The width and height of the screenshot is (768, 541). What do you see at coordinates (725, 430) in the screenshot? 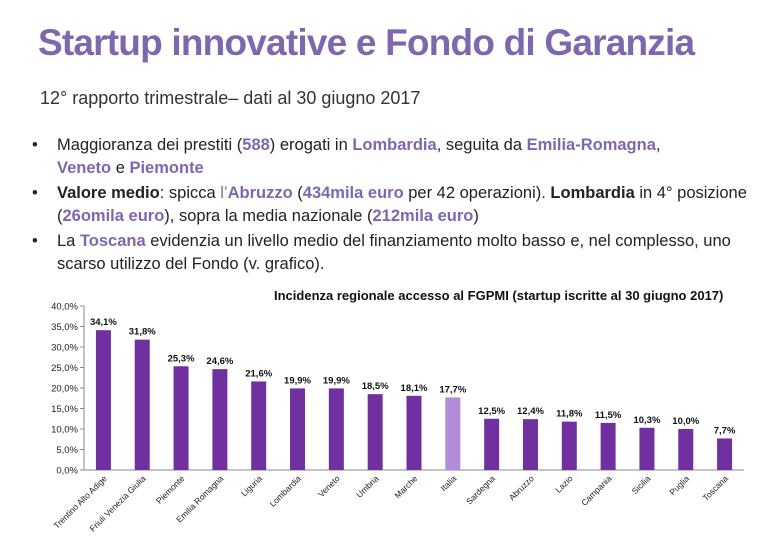
I see `data-label: 7,7%` at bounding box center [725, 430].